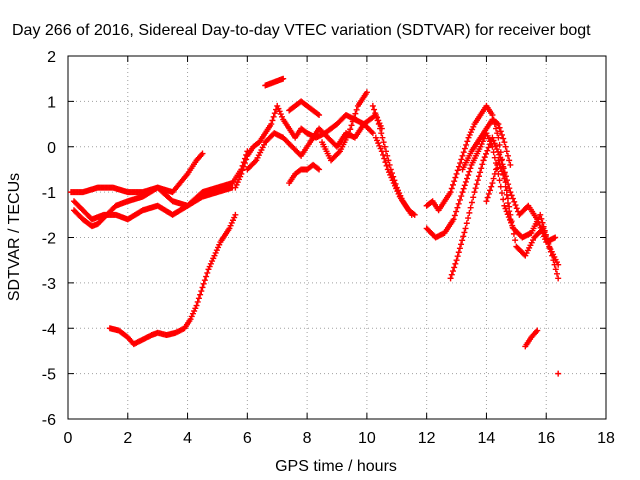  What do you see at coordinates (307, 438) in the screenshot?
I see `x-tick-label: 8` at bounding box center [307, 438].